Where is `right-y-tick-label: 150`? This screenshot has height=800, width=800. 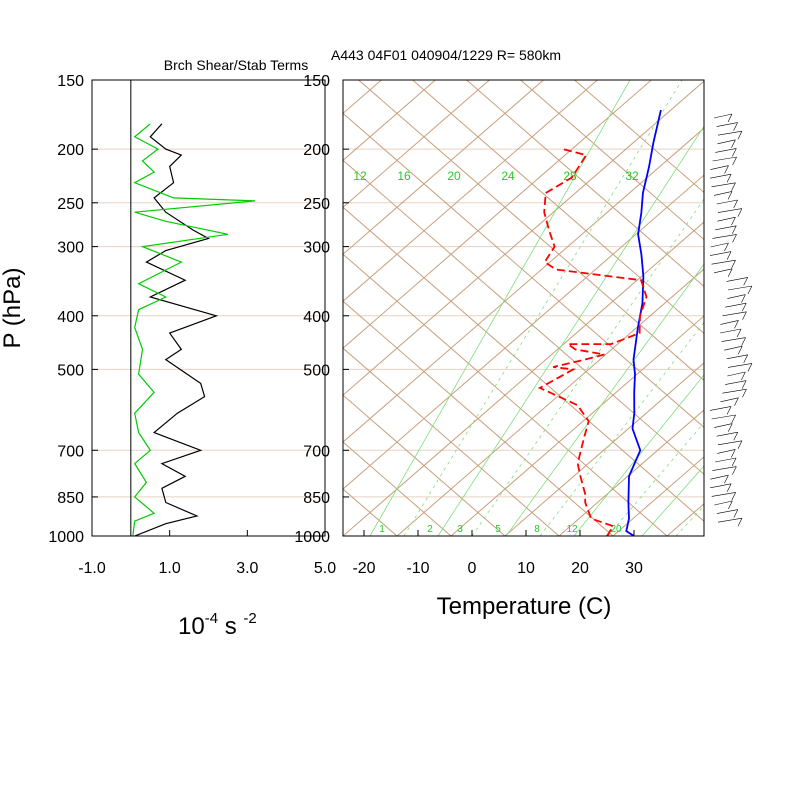 right-y-tick-label: 150 is located at coordinates (316, 81).